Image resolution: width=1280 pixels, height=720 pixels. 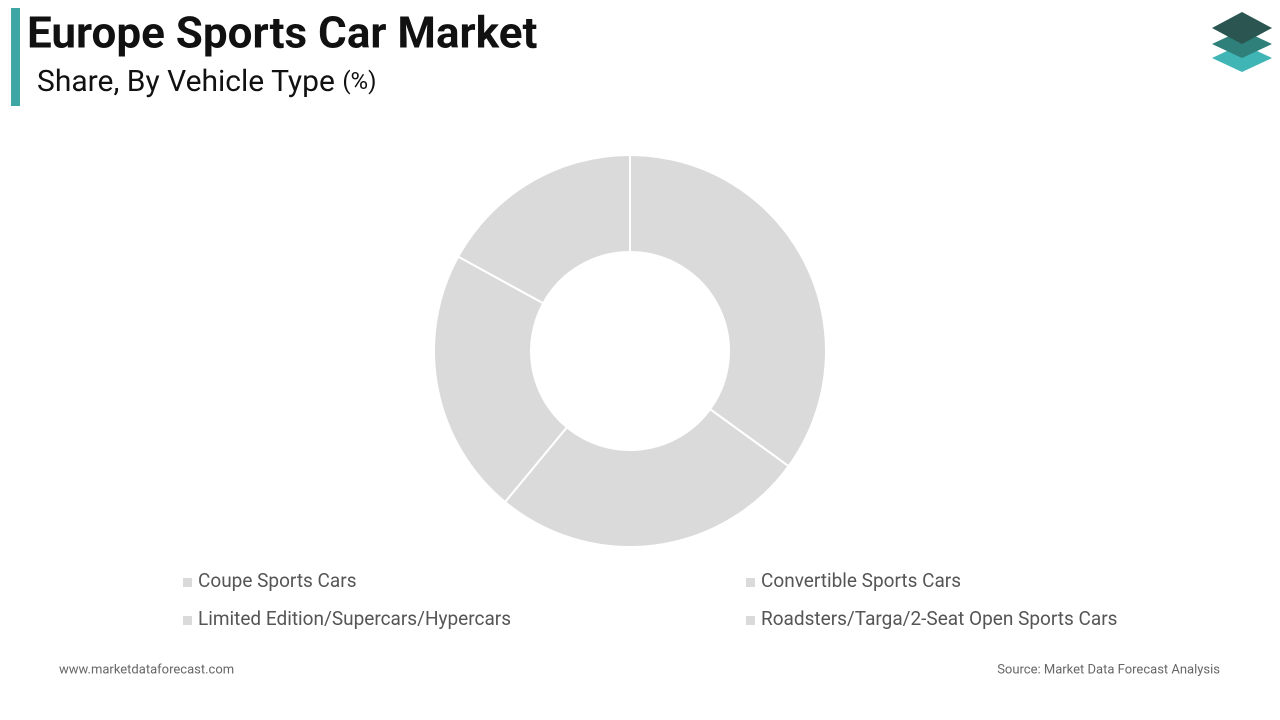 What do you see at coordinates (354, 618) in the screenshot?
I see `legend-label: Limited Edition/Supercars/Hypercars` at bounding box center [354, 618].